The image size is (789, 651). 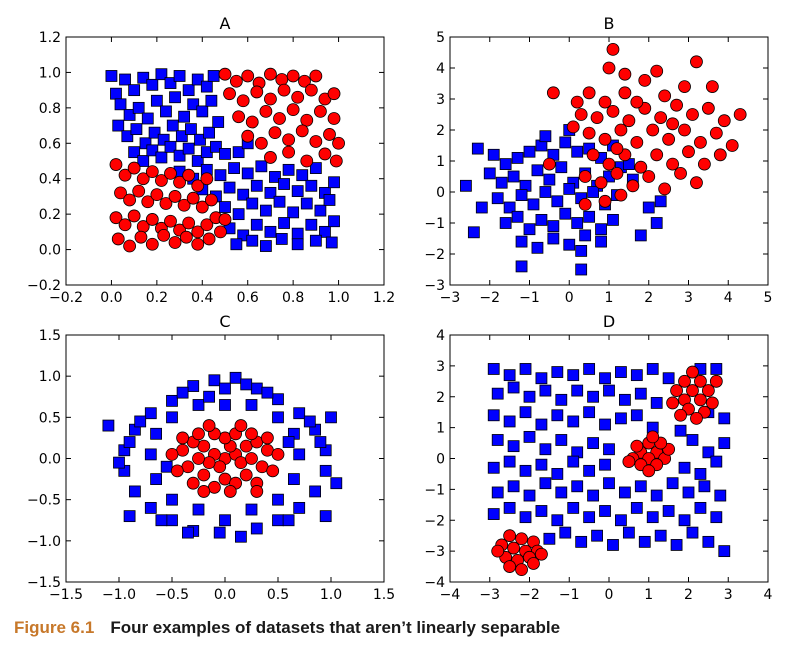 What do you see at coordinates (434, 490) in the screenshot?
I see `subplot-d-ytick-label: −1` at bounding box center [434, 490].